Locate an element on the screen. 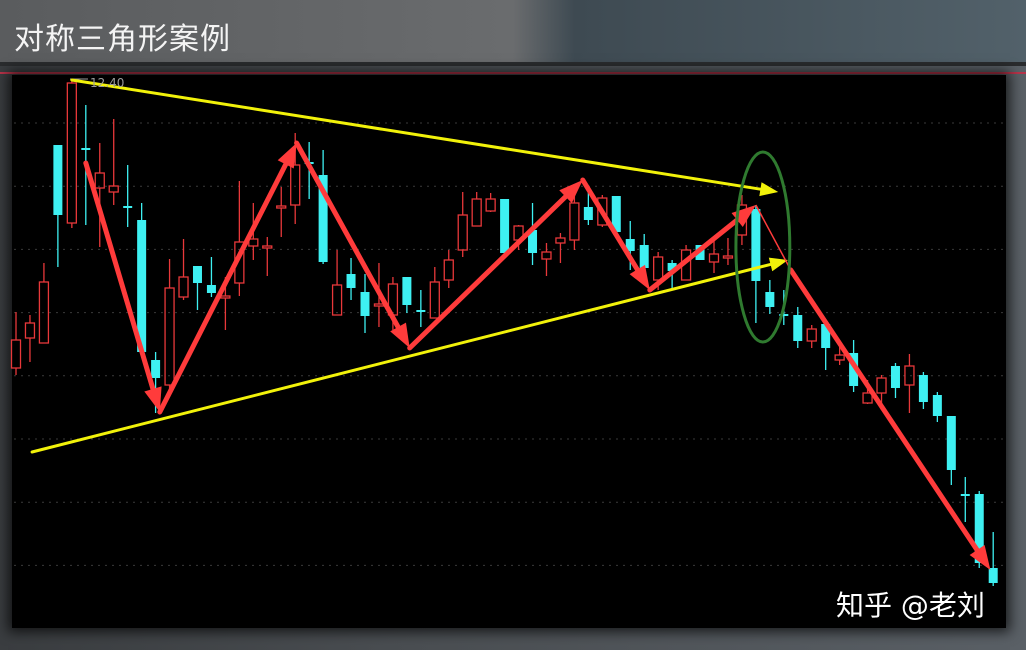 This screenshot has height=650, width=1026. upper-trendline-arrow-head is located at coordinates (769, 189).